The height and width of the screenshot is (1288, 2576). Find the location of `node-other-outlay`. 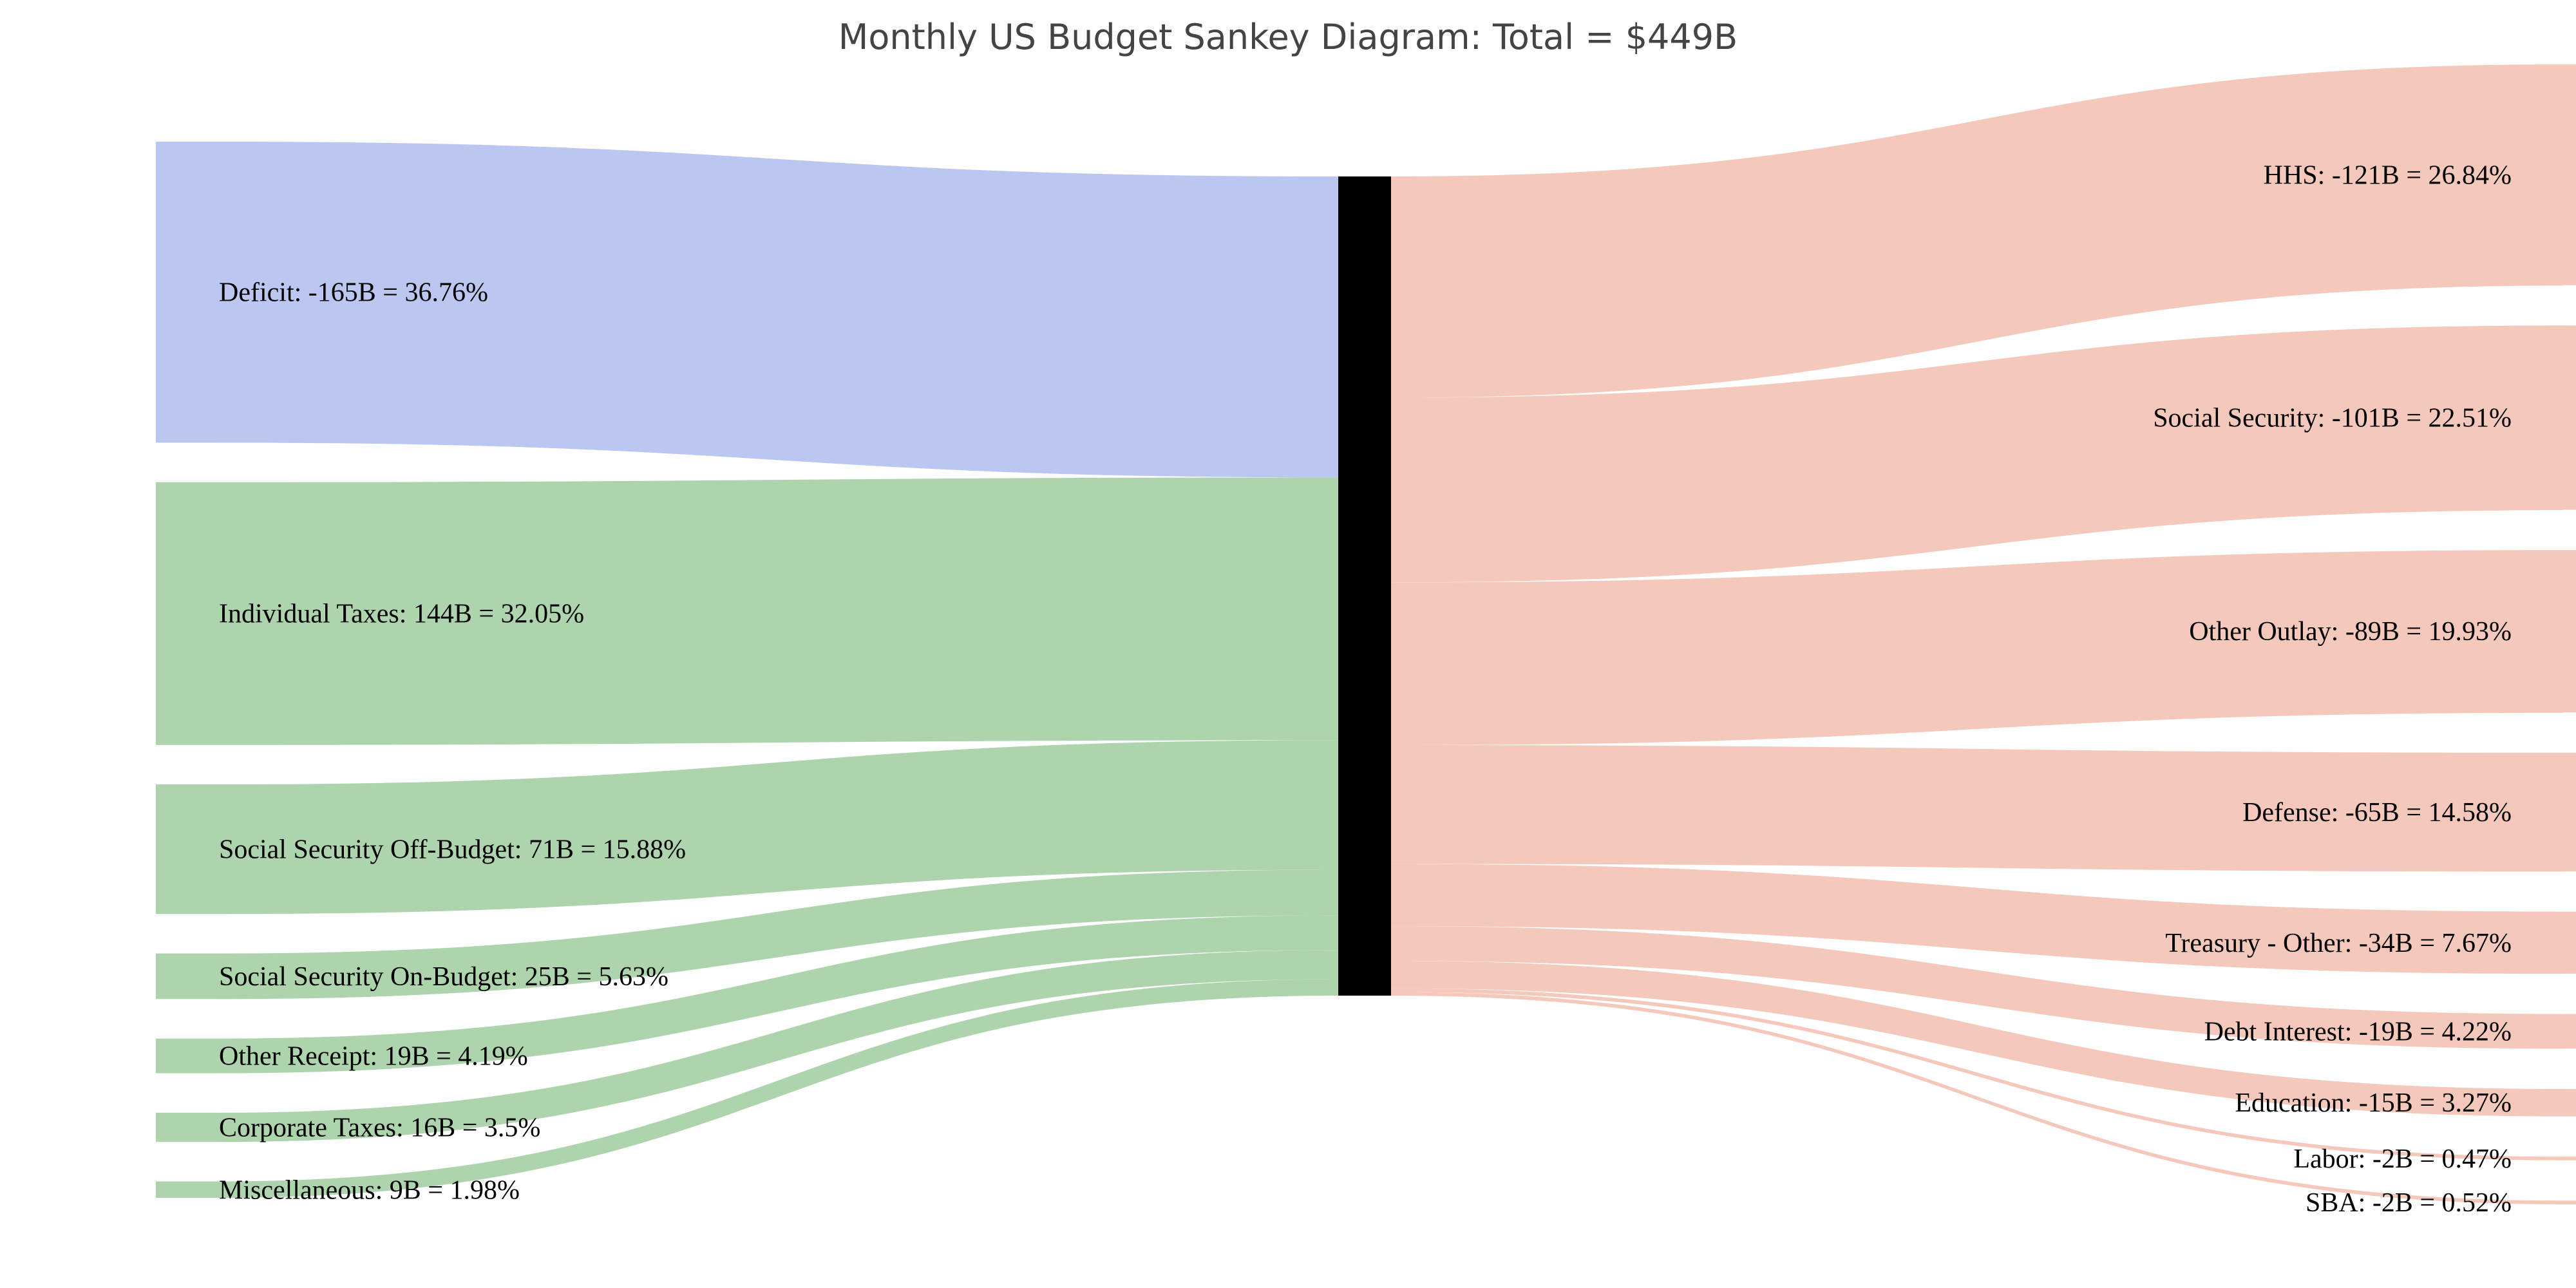

node-other-outlay is located at coordinates (2569, 631).